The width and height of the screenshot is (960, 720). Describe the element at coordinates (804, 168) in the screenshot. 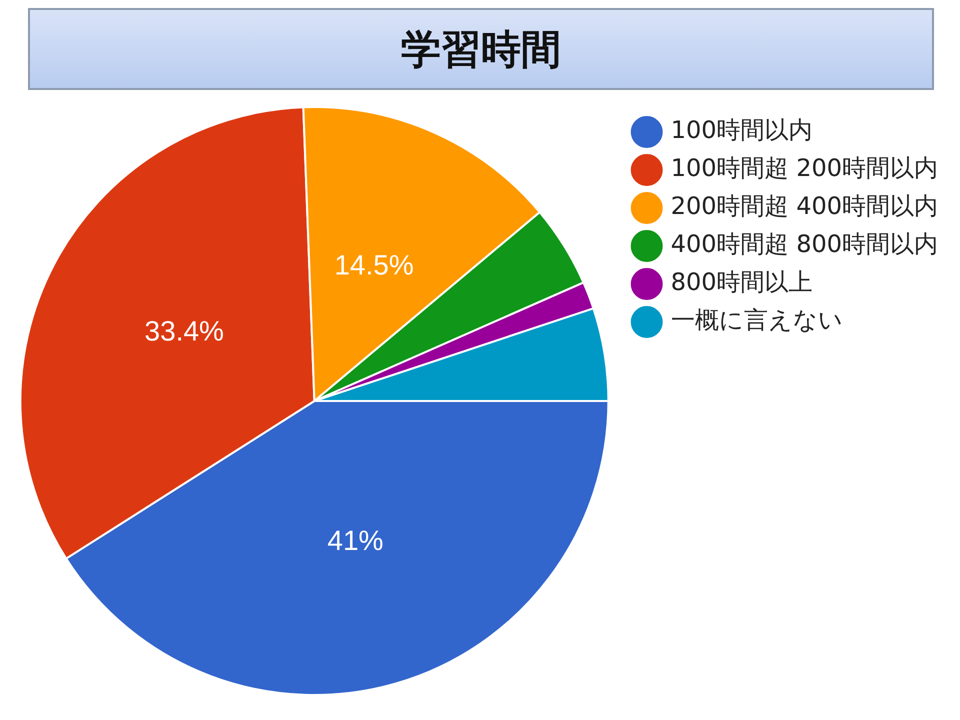

I see `legend-label: 100時間超 200時間以内` at that location.